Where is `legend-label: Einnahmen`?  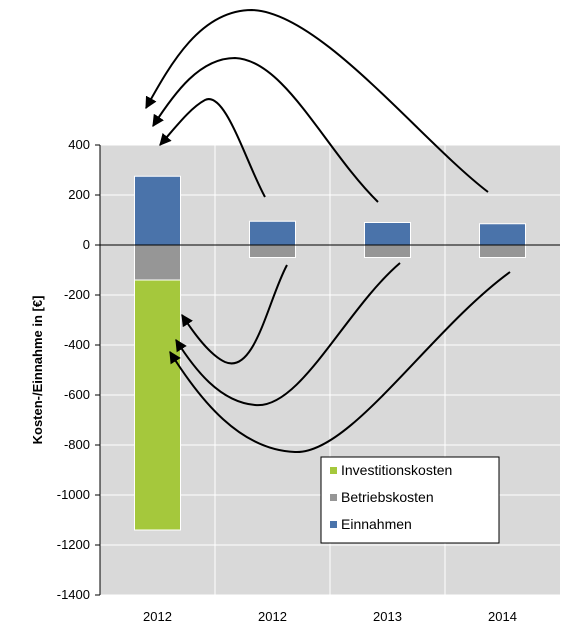 legend-label: Einnahmen is located at coordinates (376, 524).